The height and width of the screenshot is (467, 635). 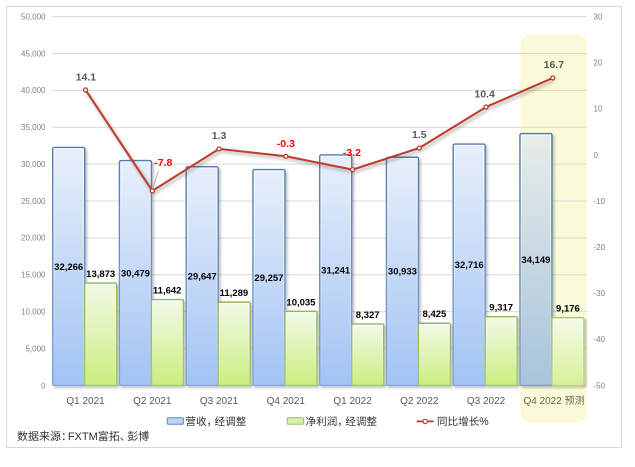 I want to click on svg-text: 10, so click(x=598, y=109).